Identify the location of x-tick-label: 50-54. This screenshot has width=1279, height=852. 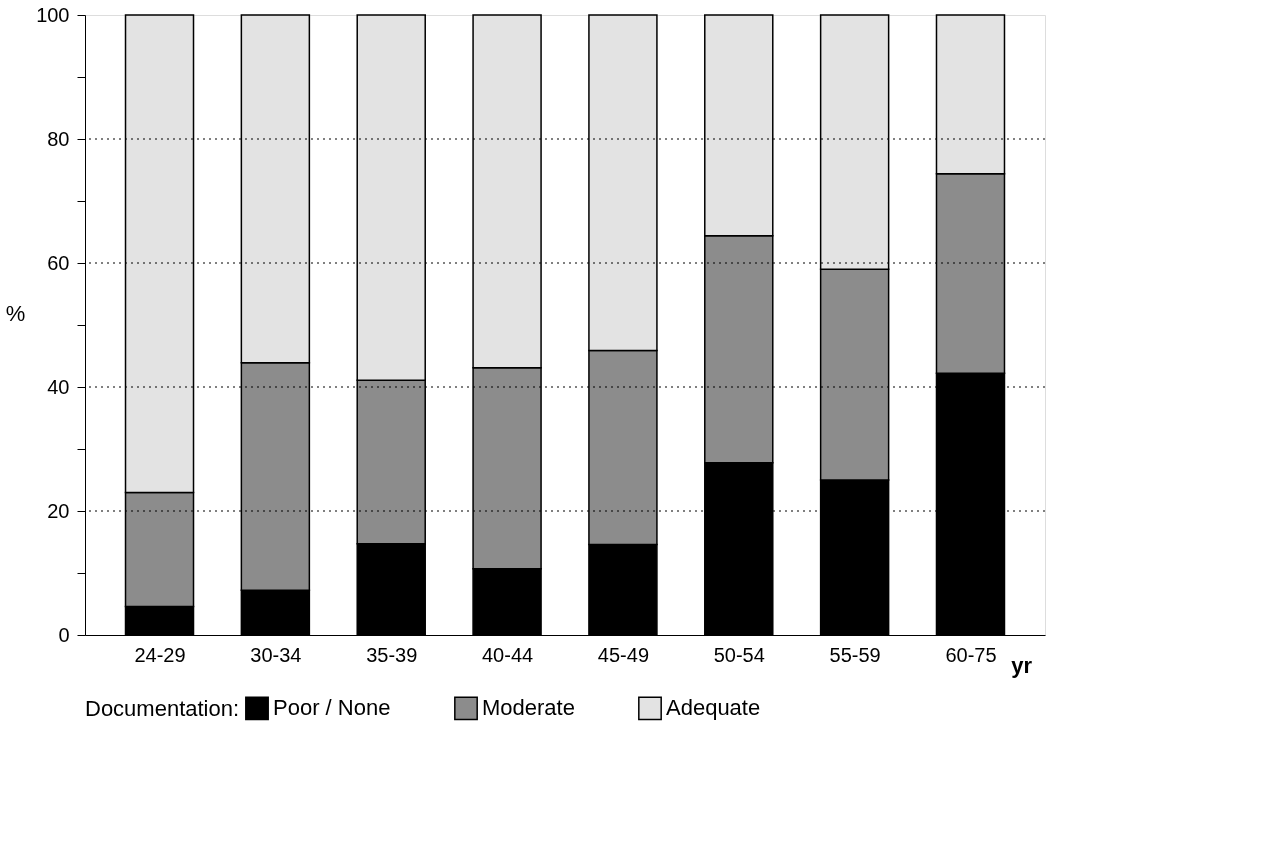
(739, 654).